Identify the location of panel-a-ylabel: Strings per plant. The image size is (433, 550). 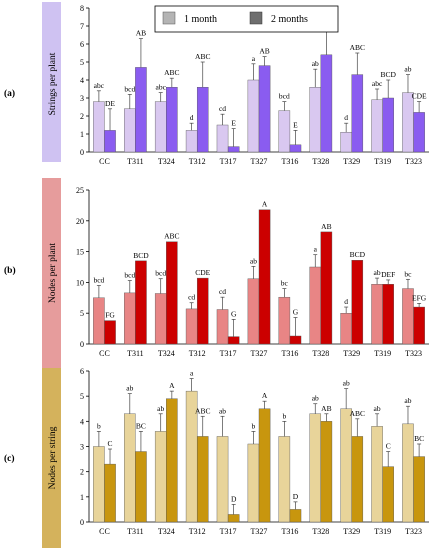
(53, 83).